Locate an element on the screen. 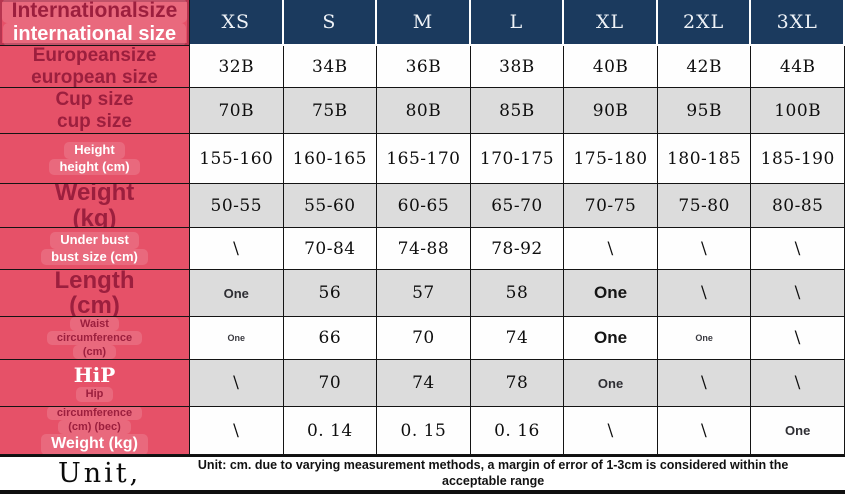 The width and height of the screenshot is (845, 494). row-label-line: bust size (cm) is located at coordinates (94, 256).